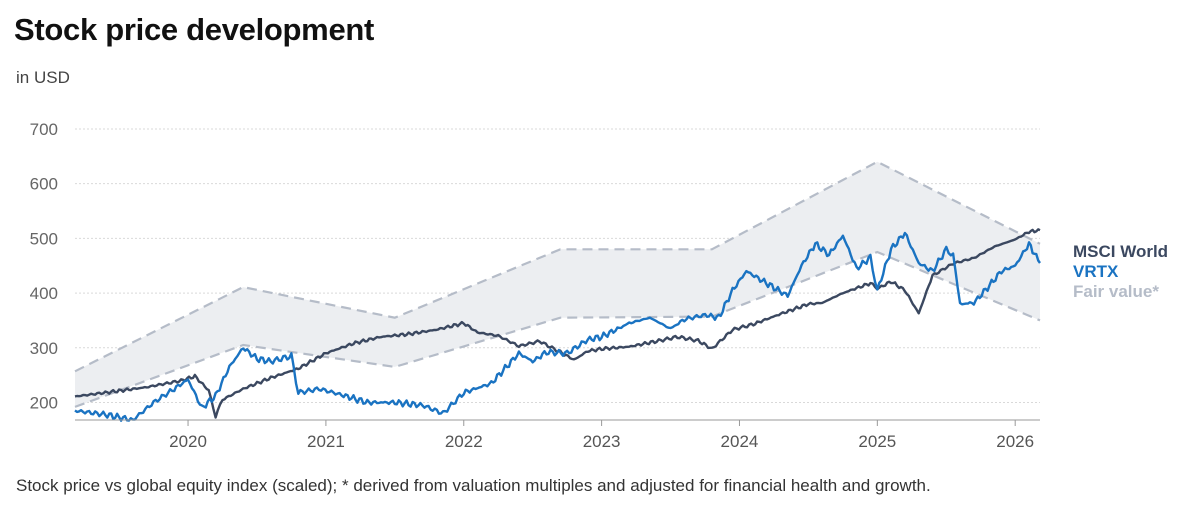 This screenshot has height=506, width=1200. What do you see at coordinates (1116, 291) in the screenshot?
I see `legend-entry: Fair value*` at bounding box center [1116, 291].